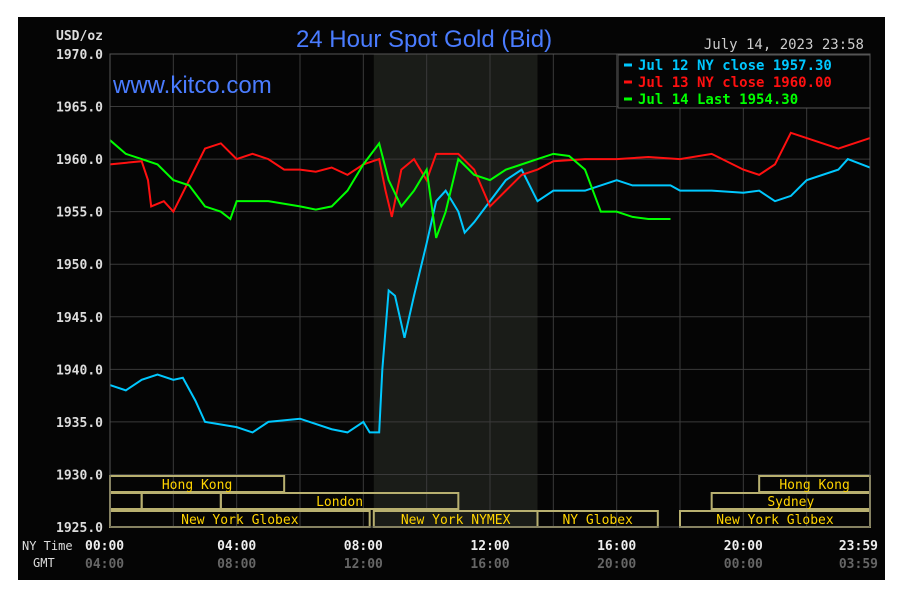 This screenshot has width=901, height=600. What do you see at coordinates (47, 546) in the screenshot?
I see `ny-time-label: NY Time` at bounding box center [47, 546].